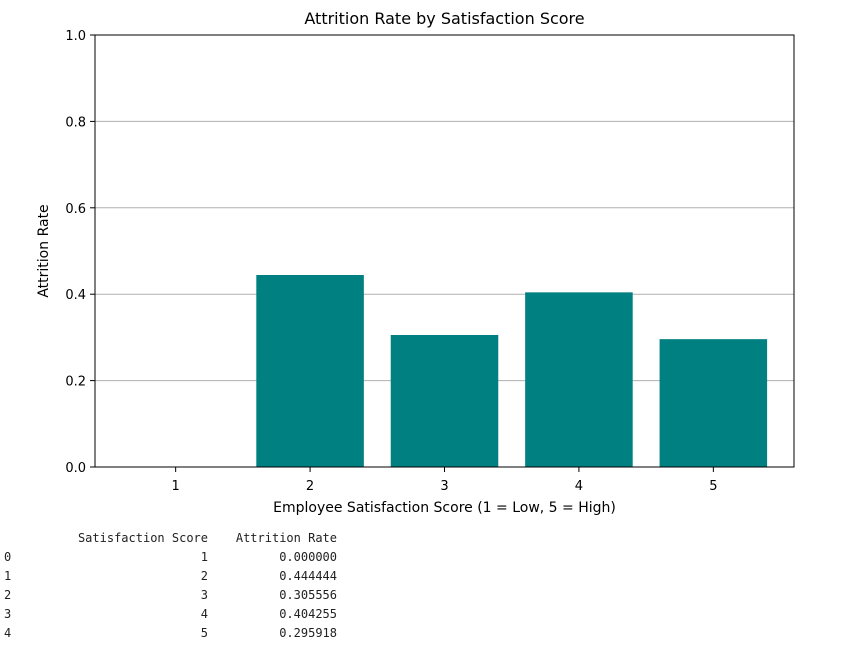 This screenshot has width=862, height=645. Describe the element at coordinates (310, 486) in the screenshot. I see `x-tick-label: 2` at that location.